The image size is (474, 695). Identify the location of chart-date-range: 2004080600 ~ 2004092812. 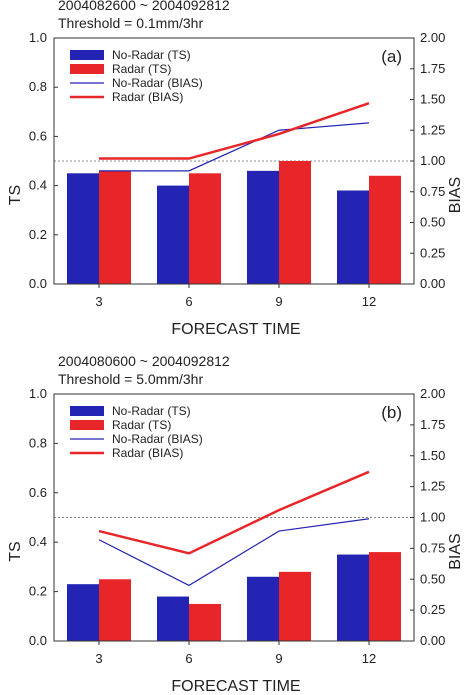
(144, 361).